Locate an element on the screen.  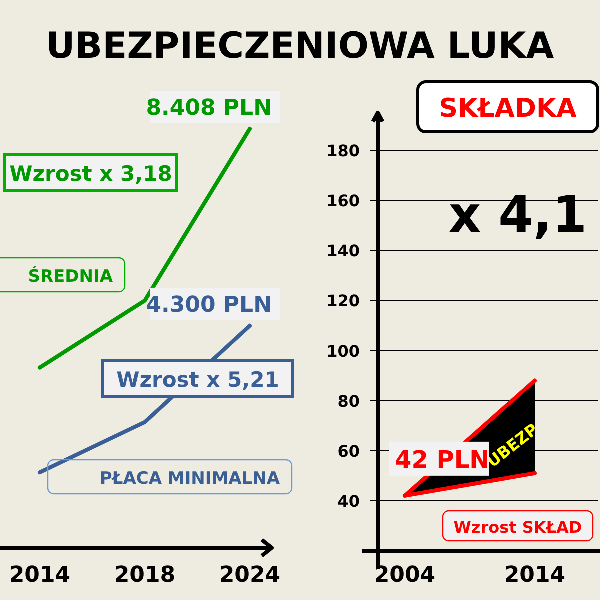
annotation: 42 PLN is located at coordinates (442, 460).